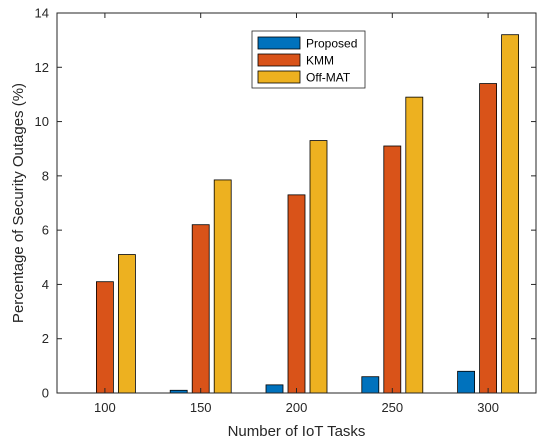 The image size is (550, 446). Describe the element at coordinates (297, 431) in the screenshot. I see `x-axis-title: Number of IoT Tasks` at that location.